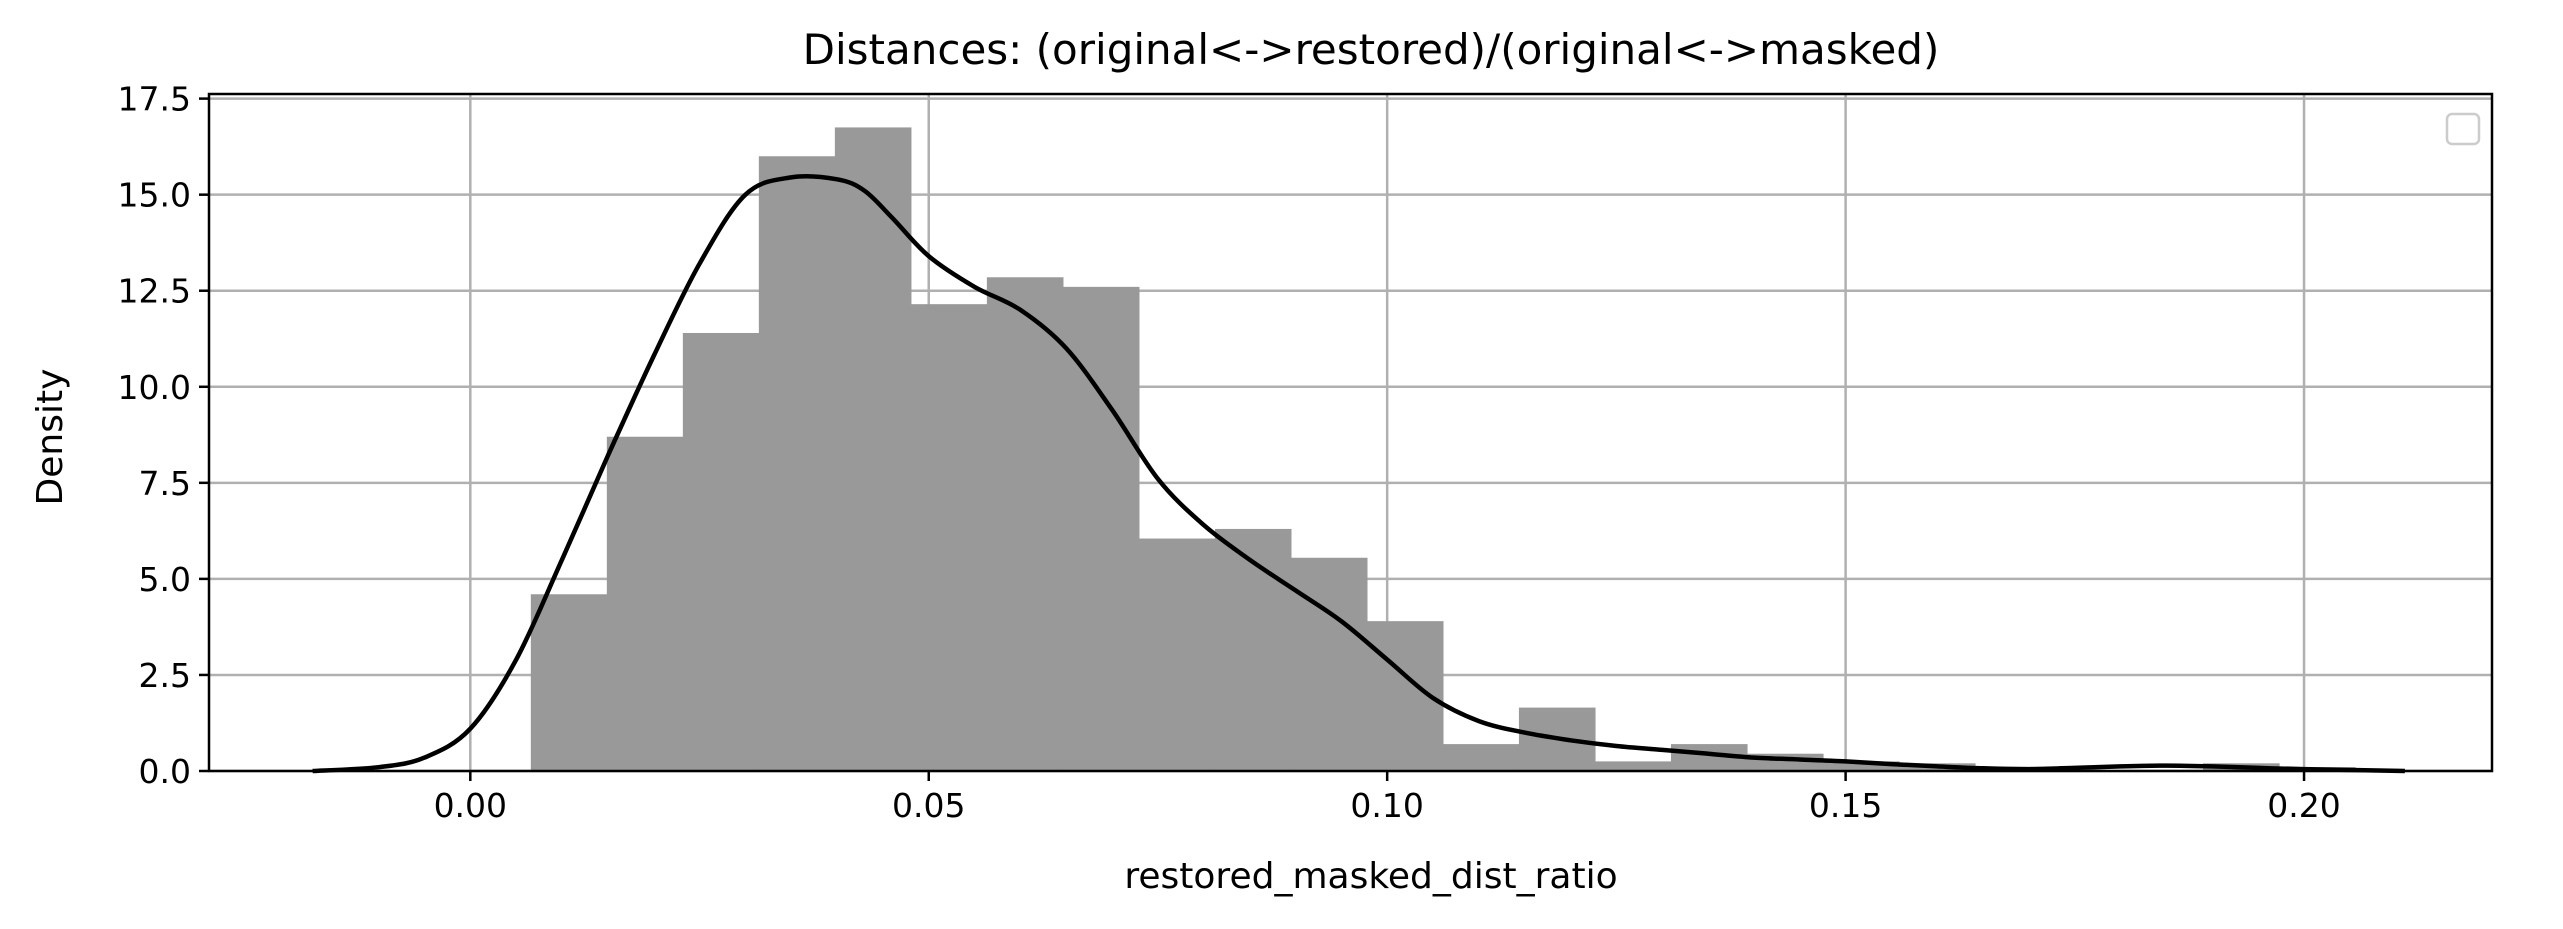 This screenshot has height=929, width=2563. I want to click on y-tick-label: 0.0, so click(165, 771).